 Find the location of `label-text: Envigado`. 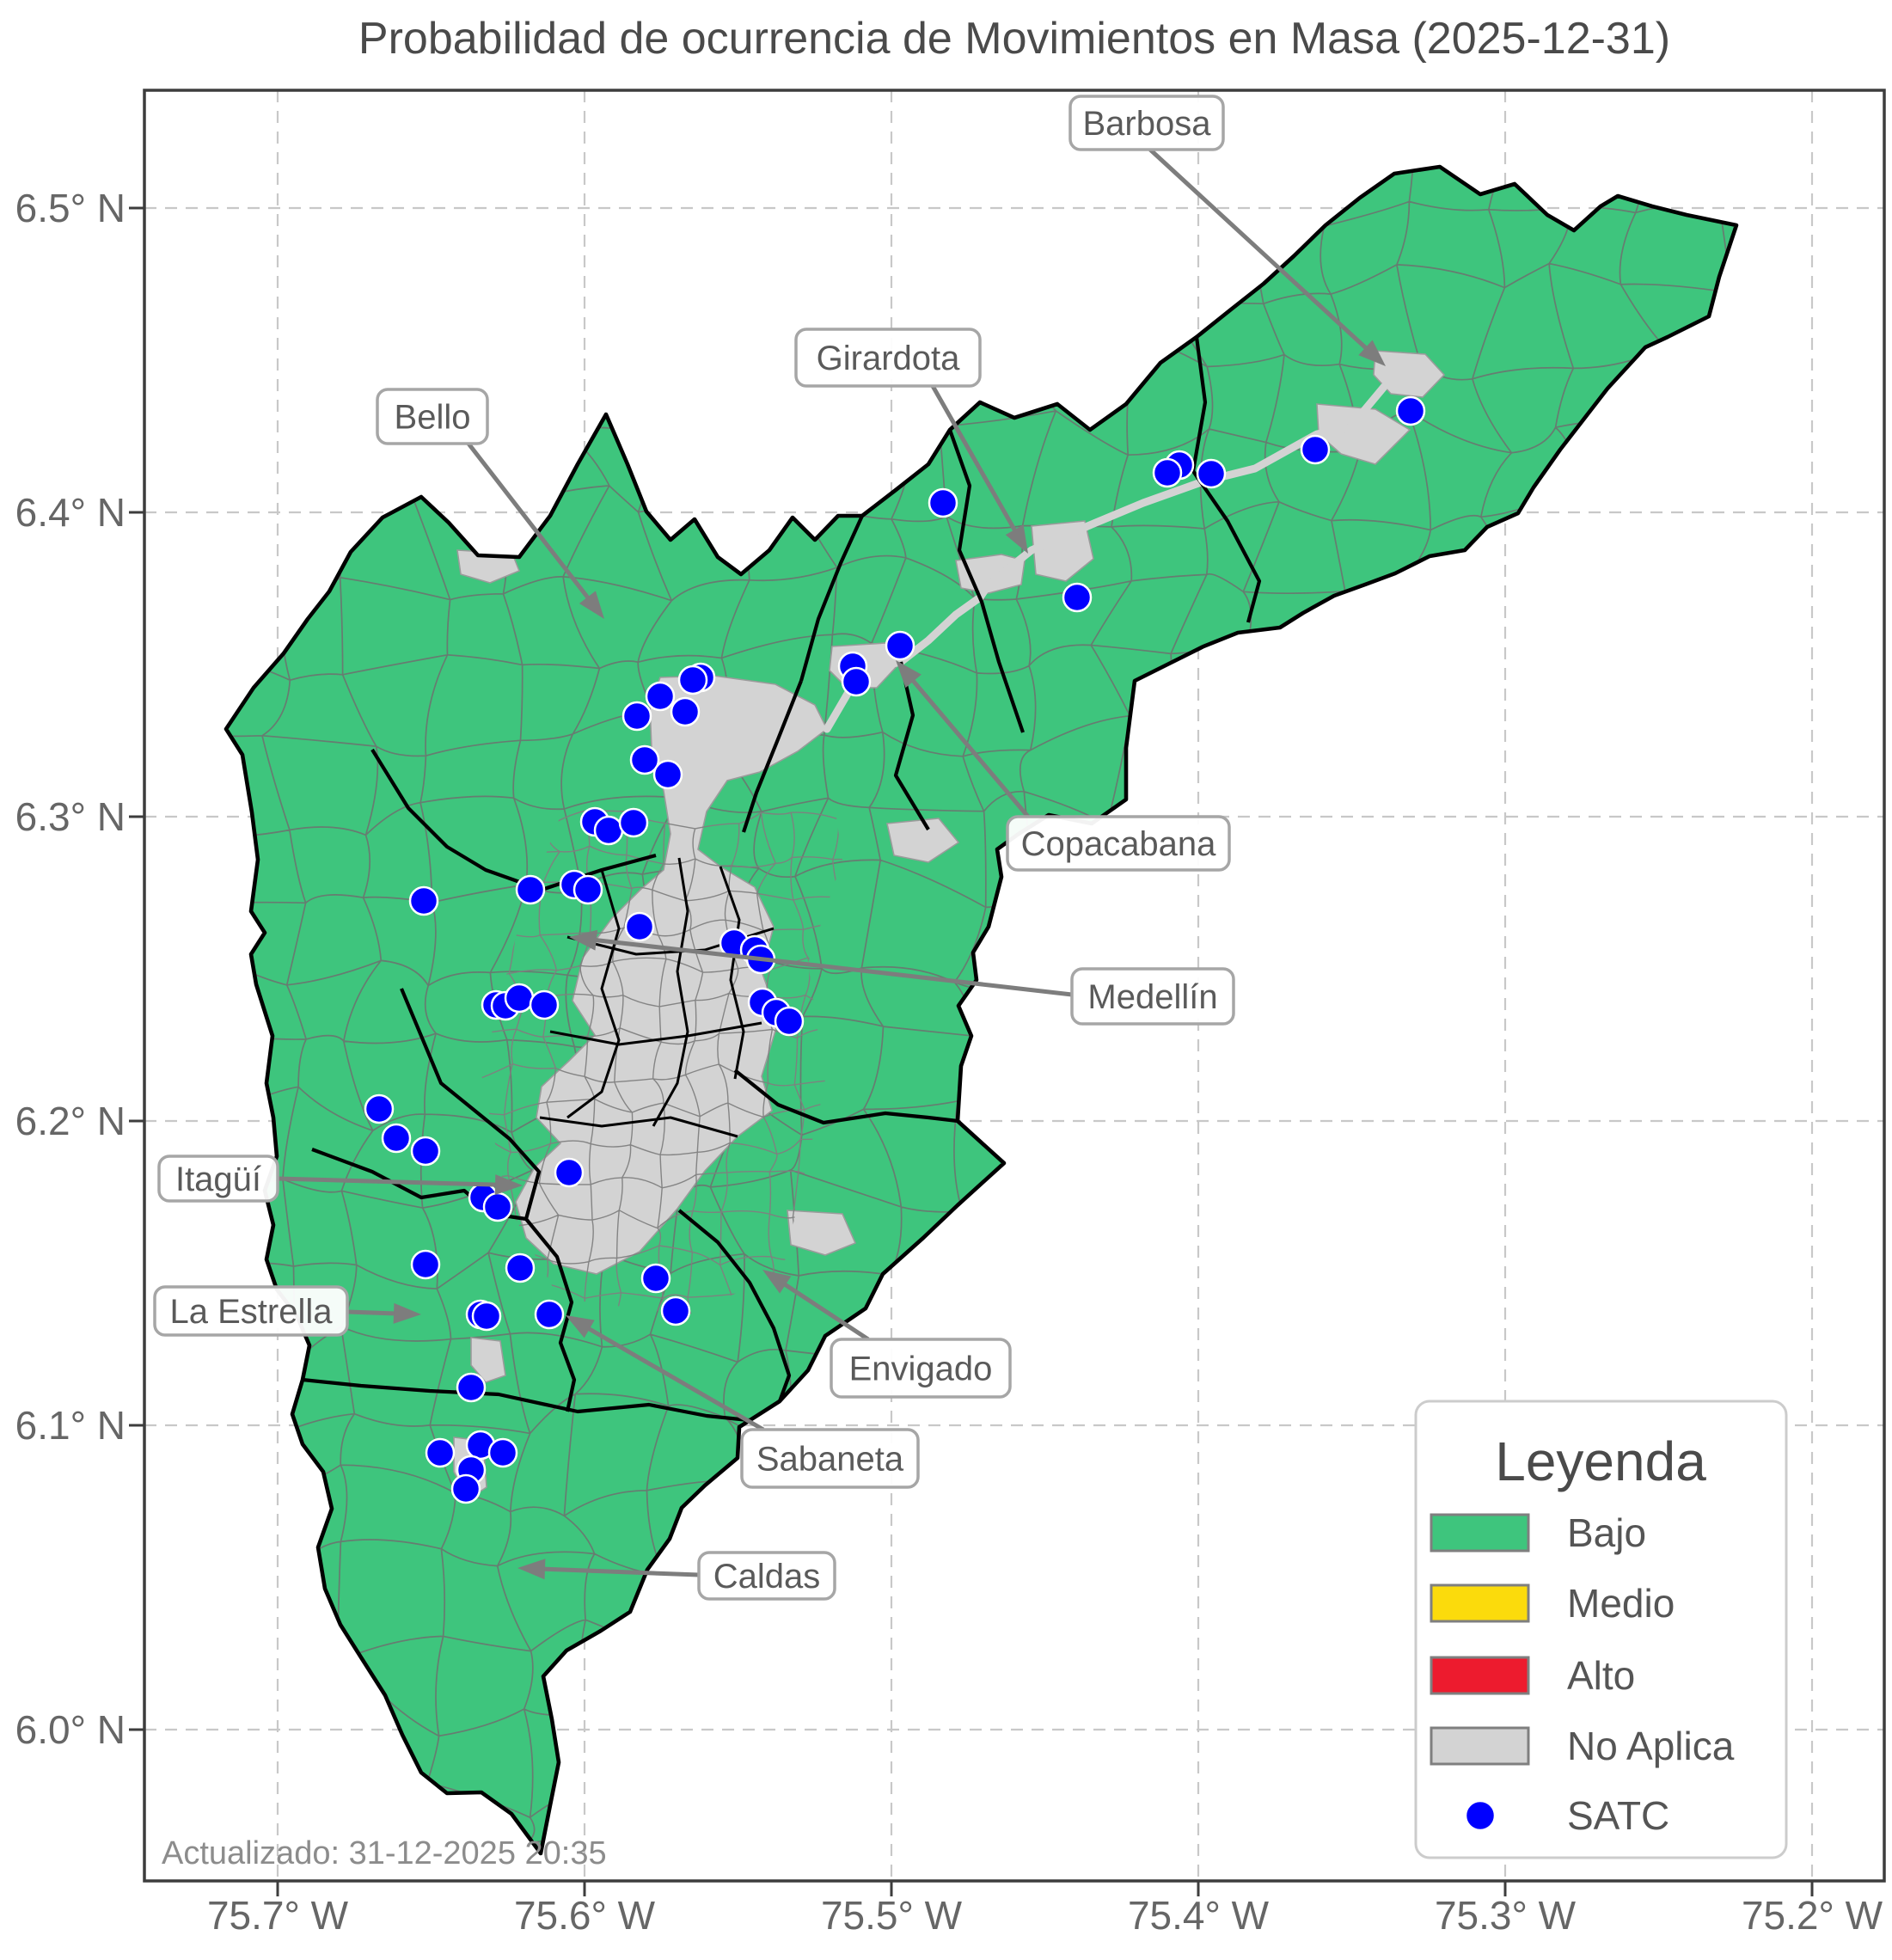

label-text: Envigado is located at coordinates (921, 1369).